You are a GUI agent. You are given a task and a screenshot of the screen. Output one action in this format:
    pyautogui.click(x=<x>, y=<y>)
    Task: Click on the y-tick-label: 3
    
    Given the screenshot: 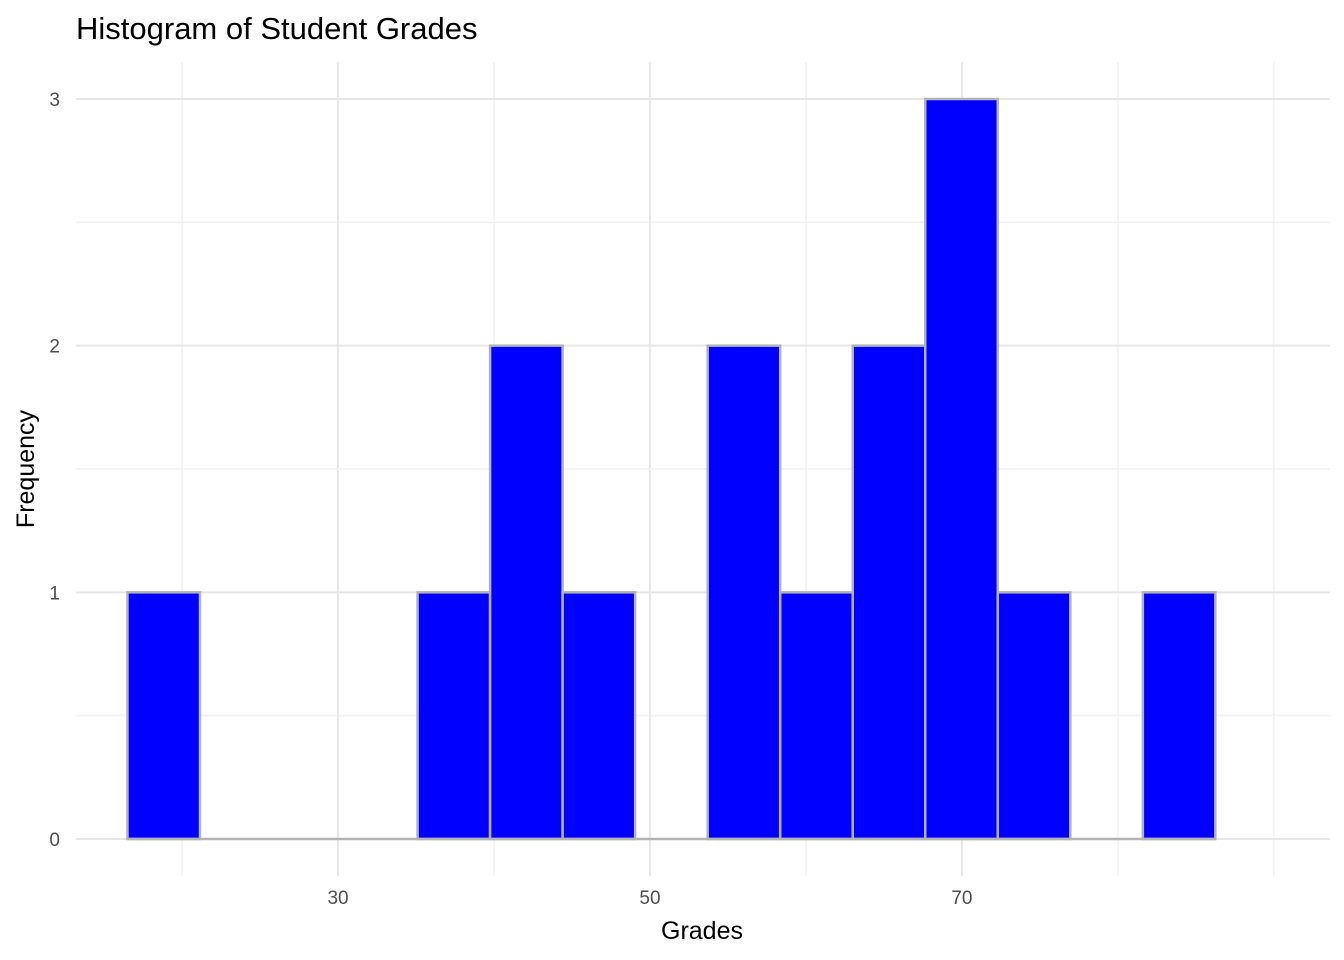 What is the action you would take?
    pyautogui.click(x=54, y=100)
    